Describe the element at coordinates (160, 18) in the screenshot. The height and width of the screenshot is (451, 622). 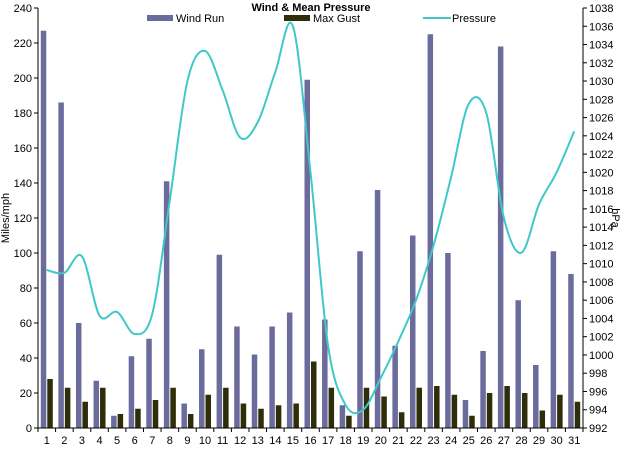
I see `legend-swatch-wind-run` at that location.